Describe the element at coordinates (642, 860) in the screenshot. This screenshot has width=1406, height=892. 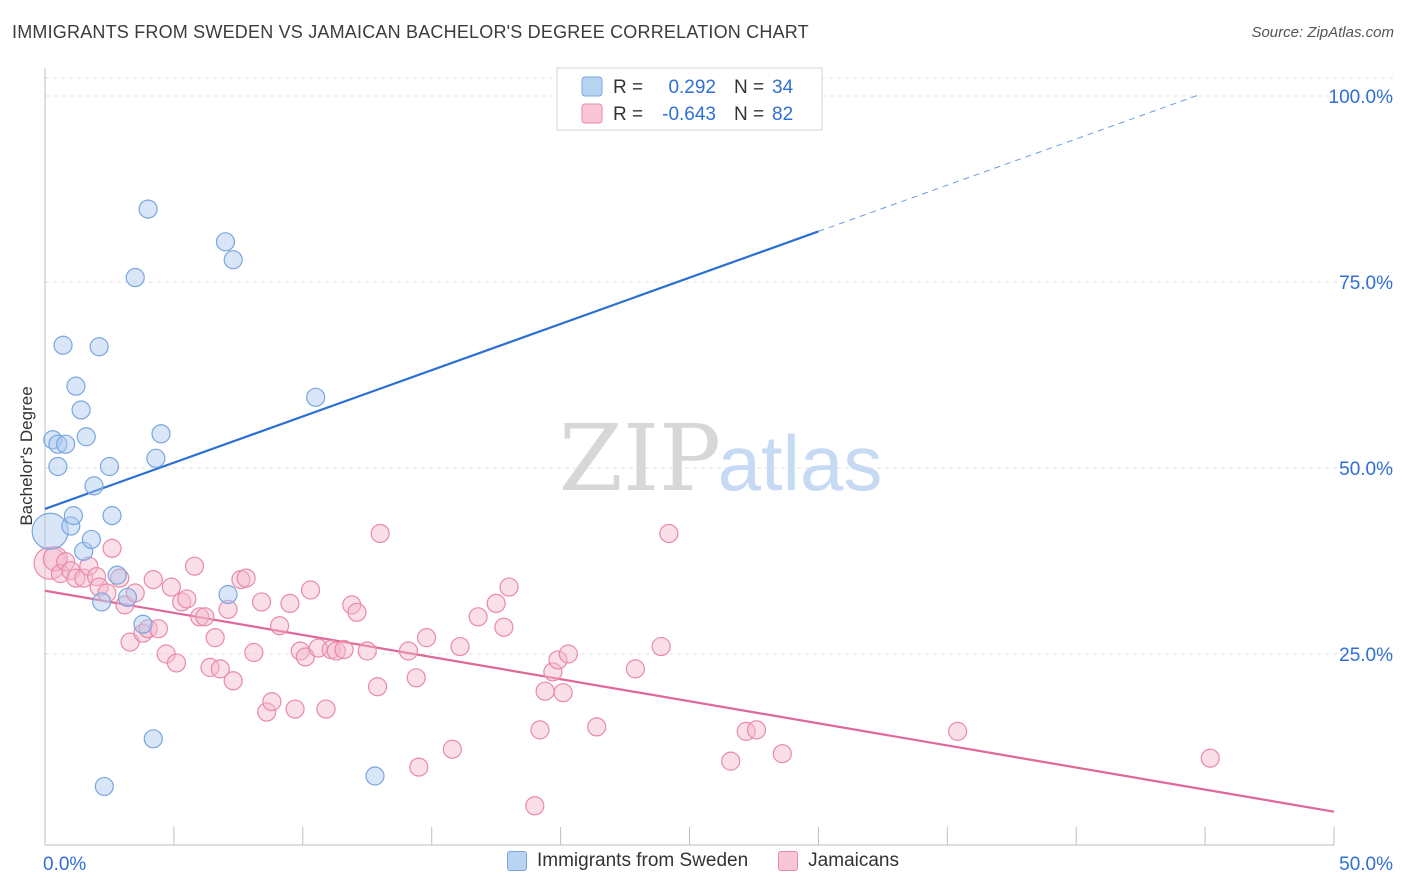
I see `legend-label-sweden: Immigrants from Sweden` at that location.